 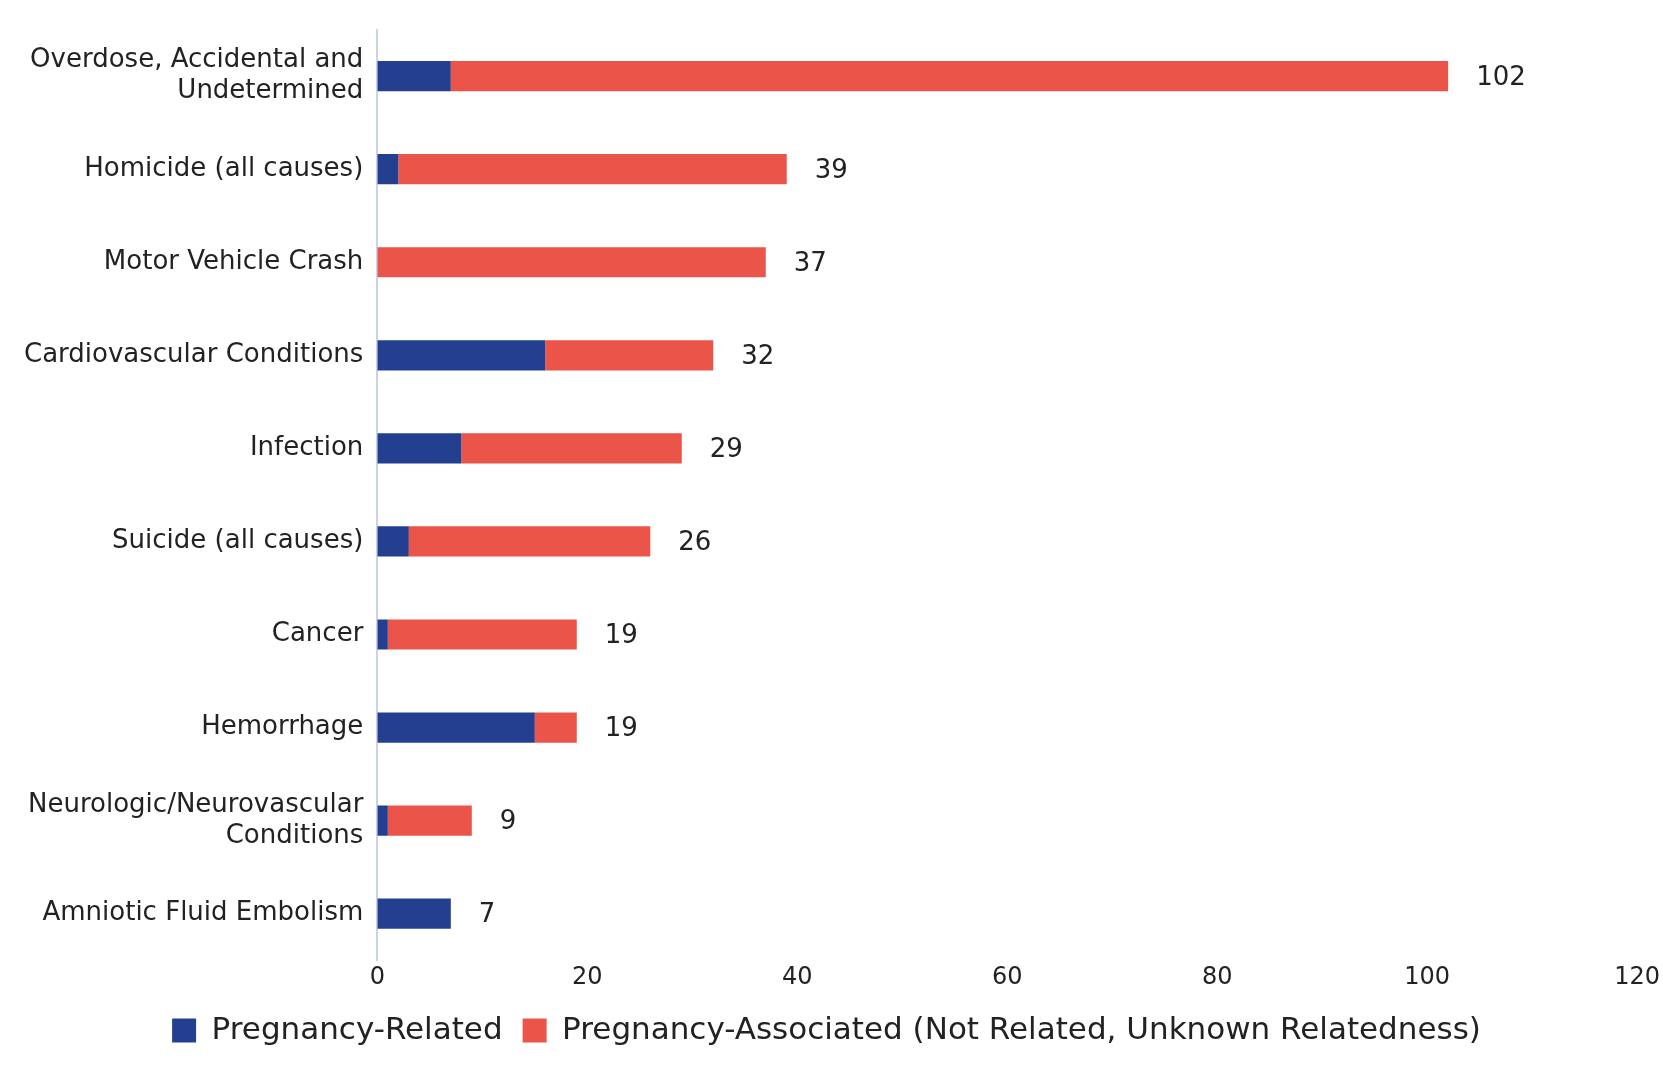 I want to click on total-label: 102, so click(x=1501, y=75).